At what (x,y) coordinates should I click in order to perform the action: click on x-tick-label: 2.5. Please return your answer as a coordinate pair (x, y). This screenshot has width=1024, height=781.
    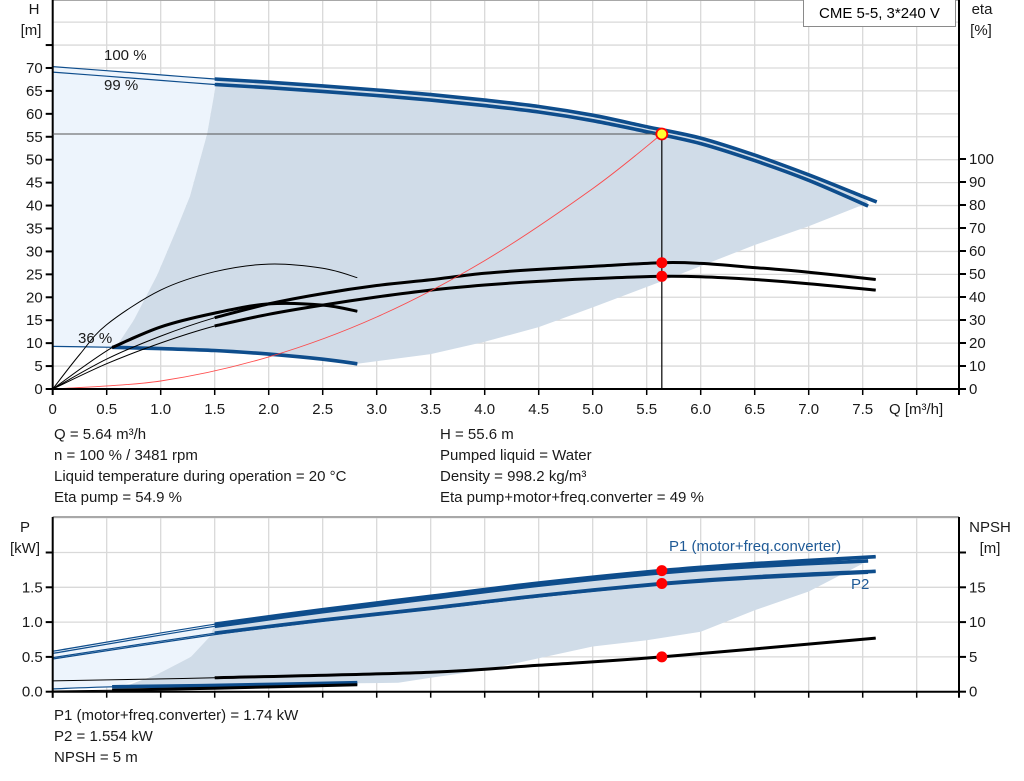
    Looking at the image, I should click on (322, 409).